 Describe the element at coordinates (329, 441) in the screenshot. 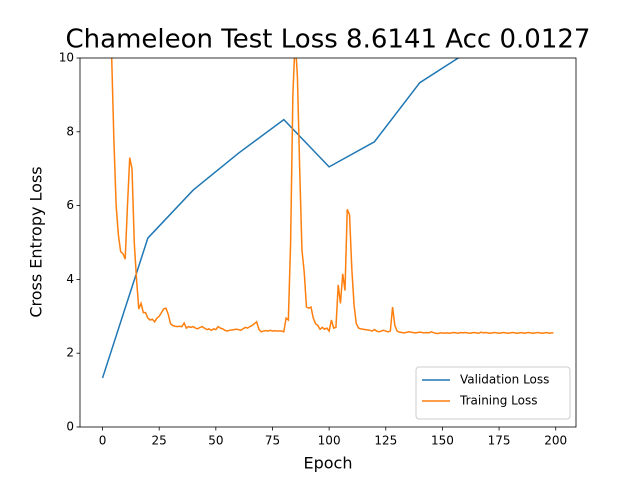

I see `x-tick-label: 100` at that location.